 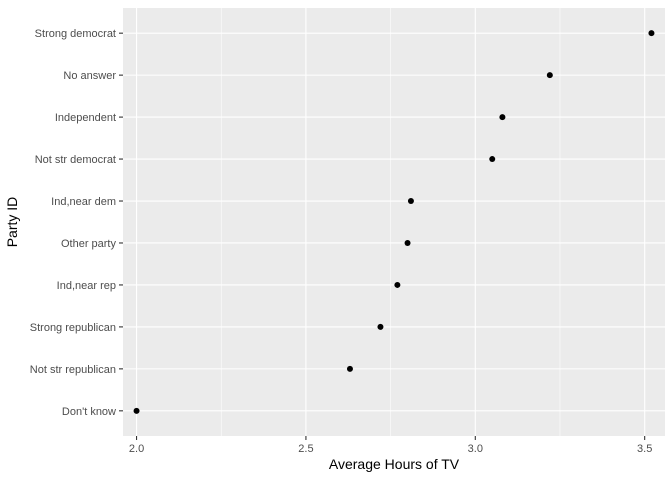 What do you see at coordinates (89, 412) in the screenshot?
I see `y-tick-label: Don't know` at bounding box center [89, 412].